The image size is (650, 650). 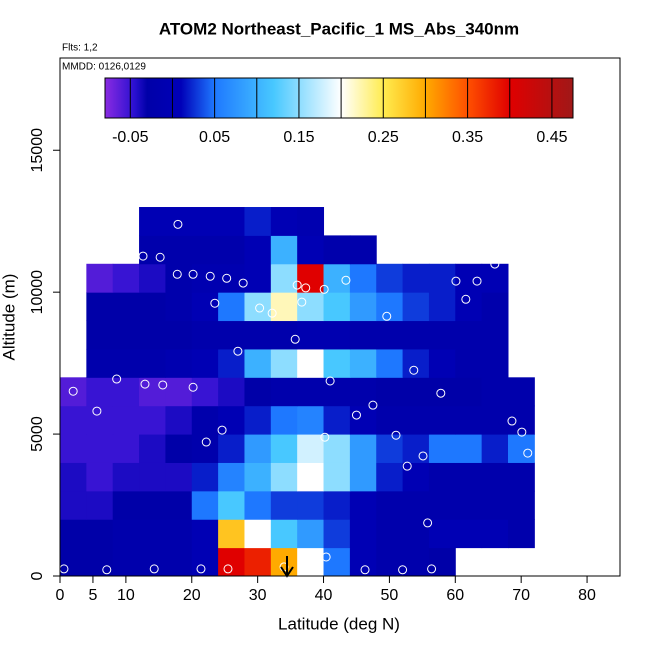 What do you see at coordinates (60, 595) in the screenshot?
I see `x-tick-label: 0` at bounding box center [60, 595].